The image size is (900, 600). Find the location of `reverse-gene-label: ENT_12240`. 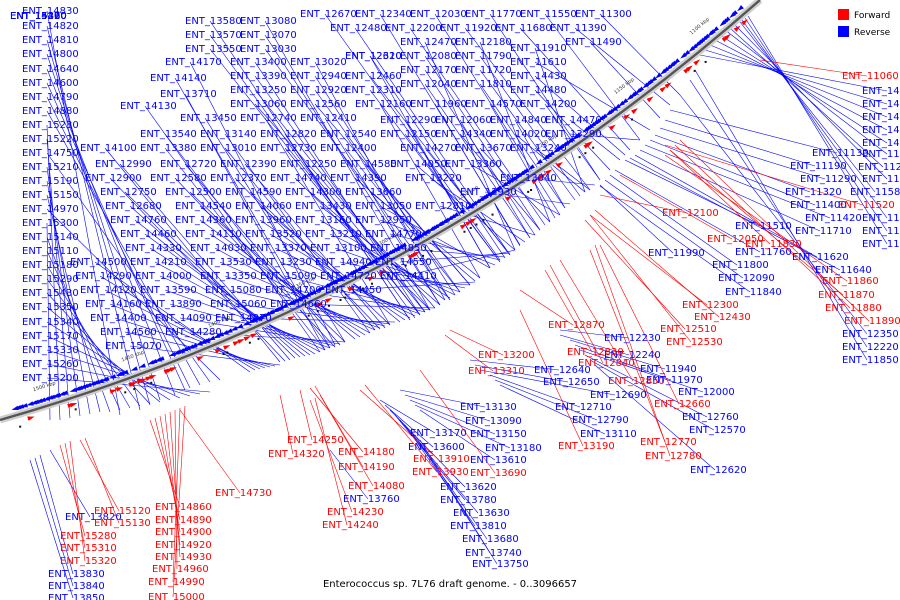

reverse-gene-label: ENT_12240 is located at coordinates (632, 355).